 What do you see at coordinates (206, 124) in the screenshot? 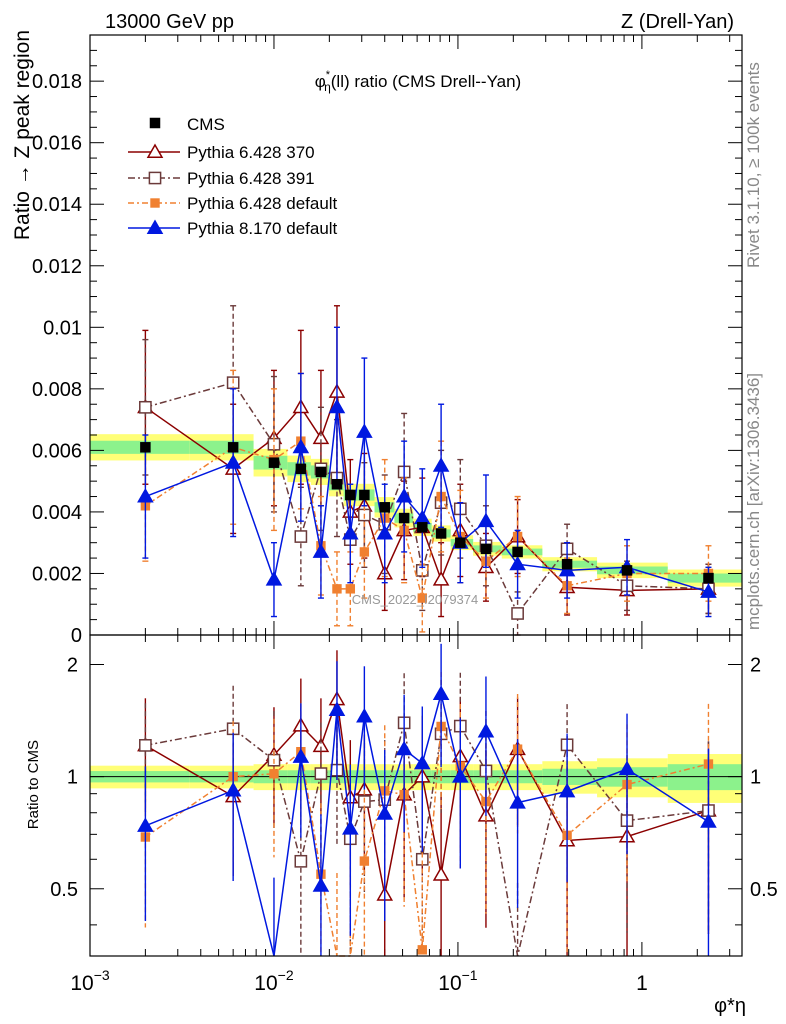
I see `legend-label: CMS` at bounding box center [206, 124].